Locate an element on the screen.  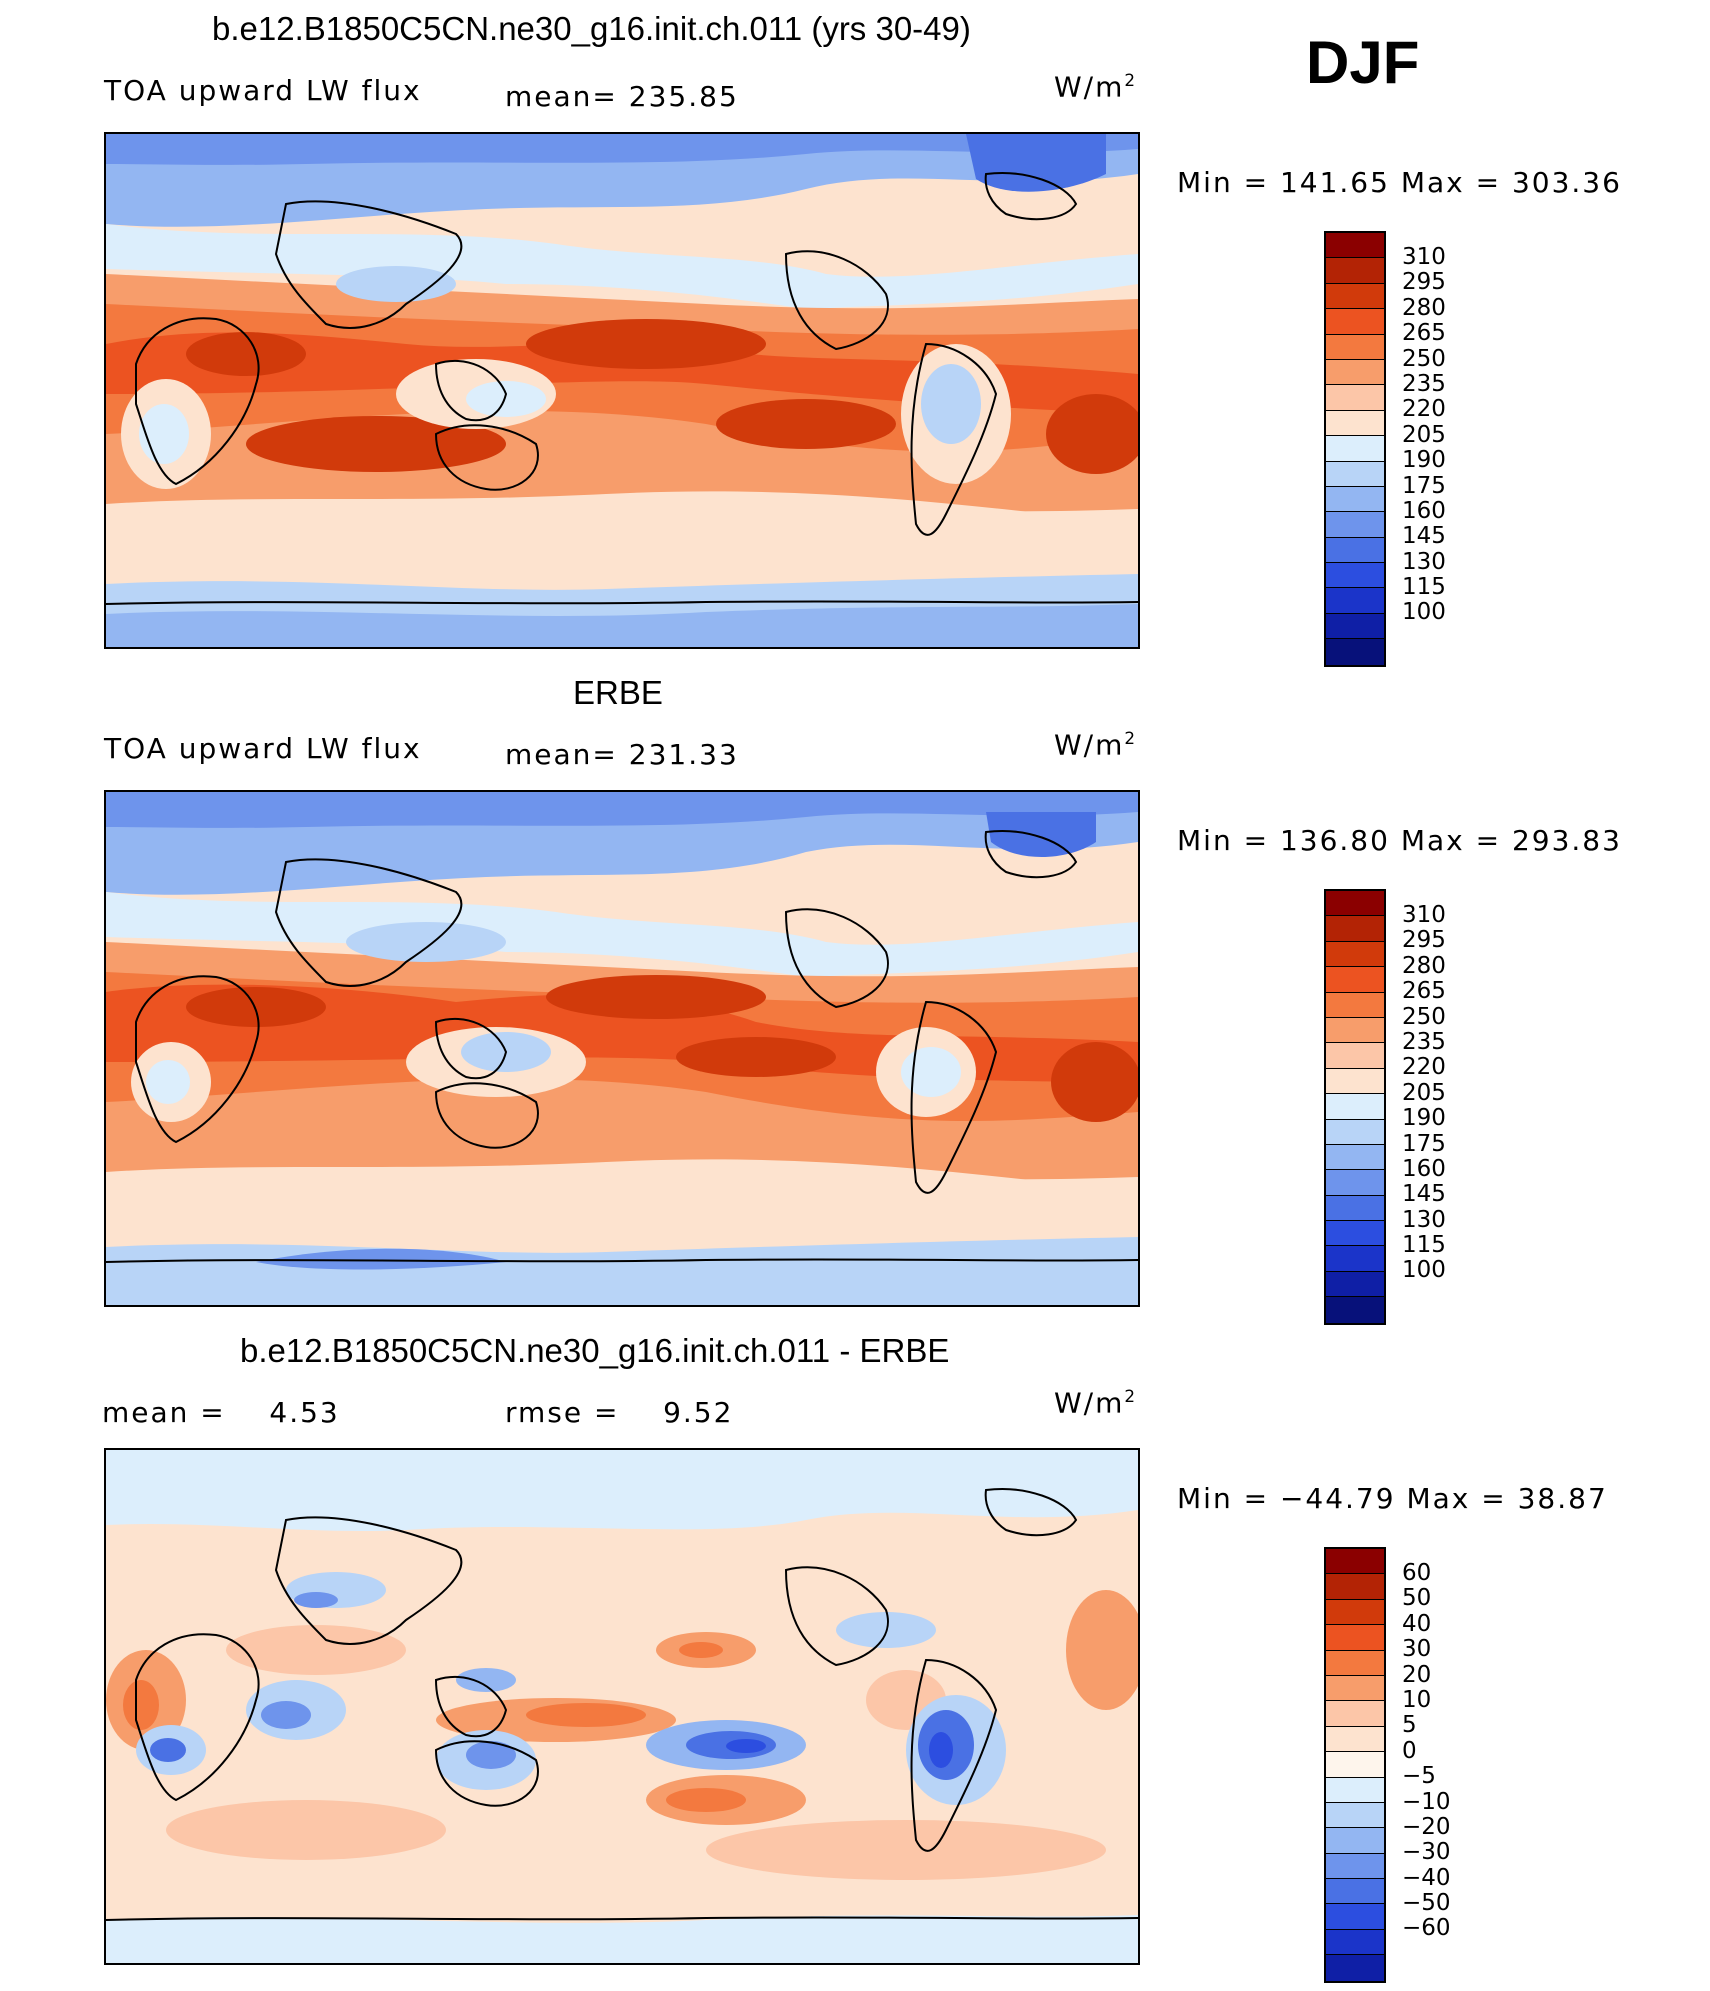
panel2-mean-label: mean= 231.33 is located at coordinates (622, 754).